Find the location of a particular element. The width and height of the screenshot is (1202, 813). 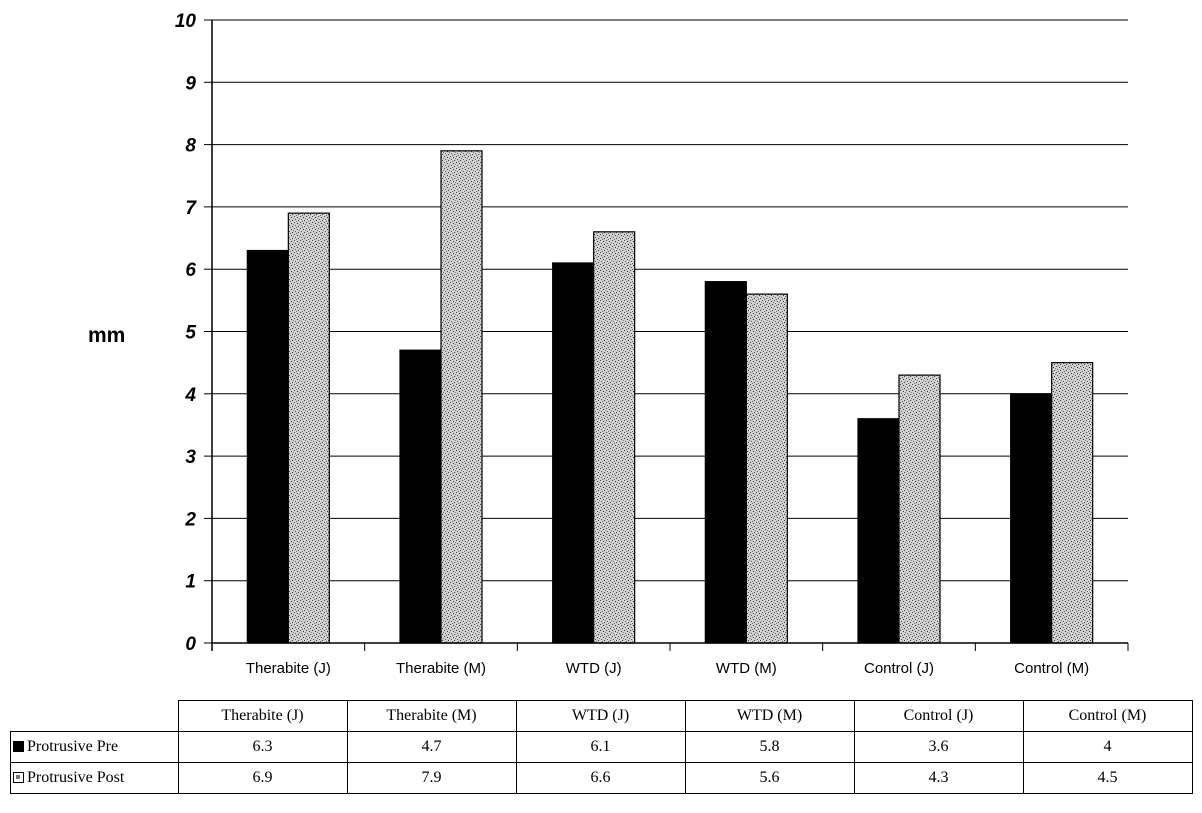

x-tick-label: Control (M) is located at coordinates (1051, 668).